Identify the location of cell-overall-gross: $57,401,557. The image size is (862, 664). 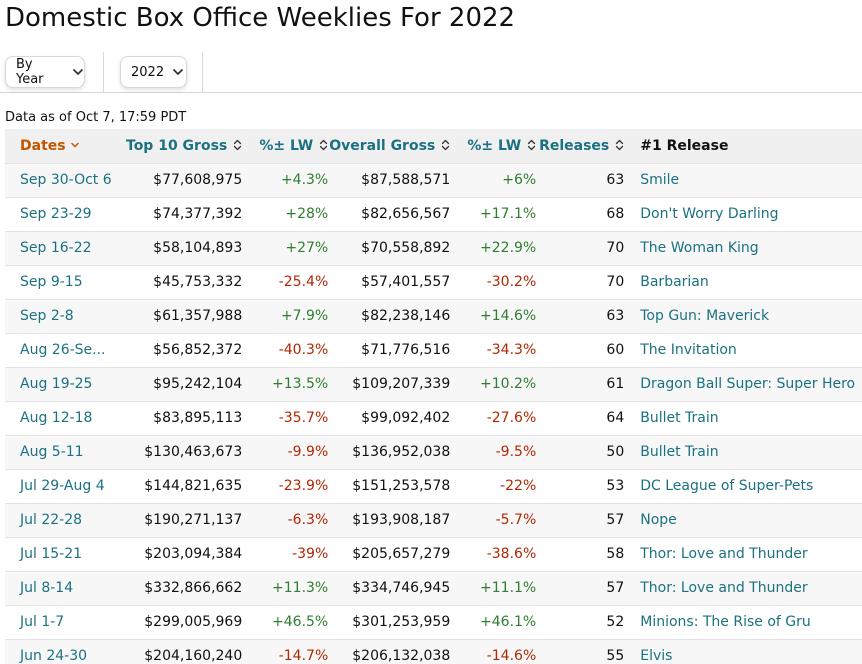
(389, 281).